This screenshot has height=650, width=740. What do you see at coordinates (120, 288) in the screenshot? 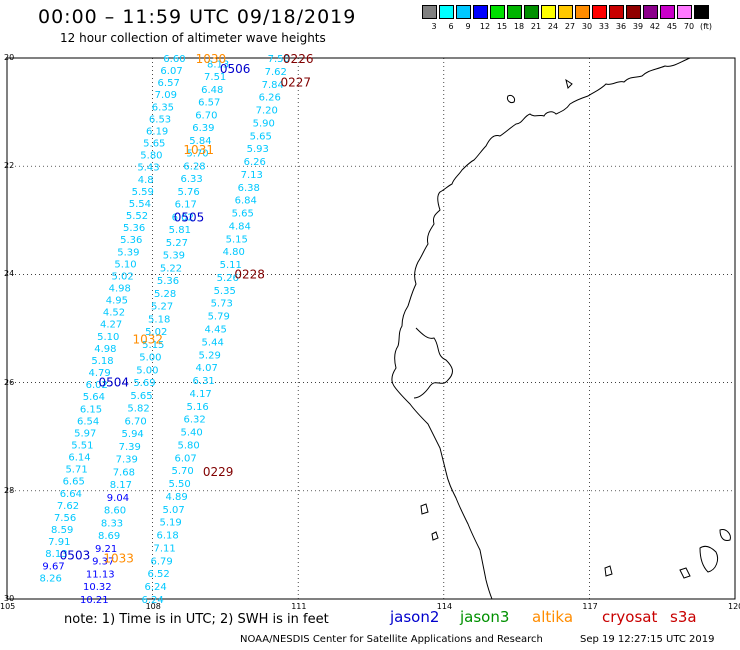
I see `wave-height-value: 4.98` at bounding box center [120, 288].